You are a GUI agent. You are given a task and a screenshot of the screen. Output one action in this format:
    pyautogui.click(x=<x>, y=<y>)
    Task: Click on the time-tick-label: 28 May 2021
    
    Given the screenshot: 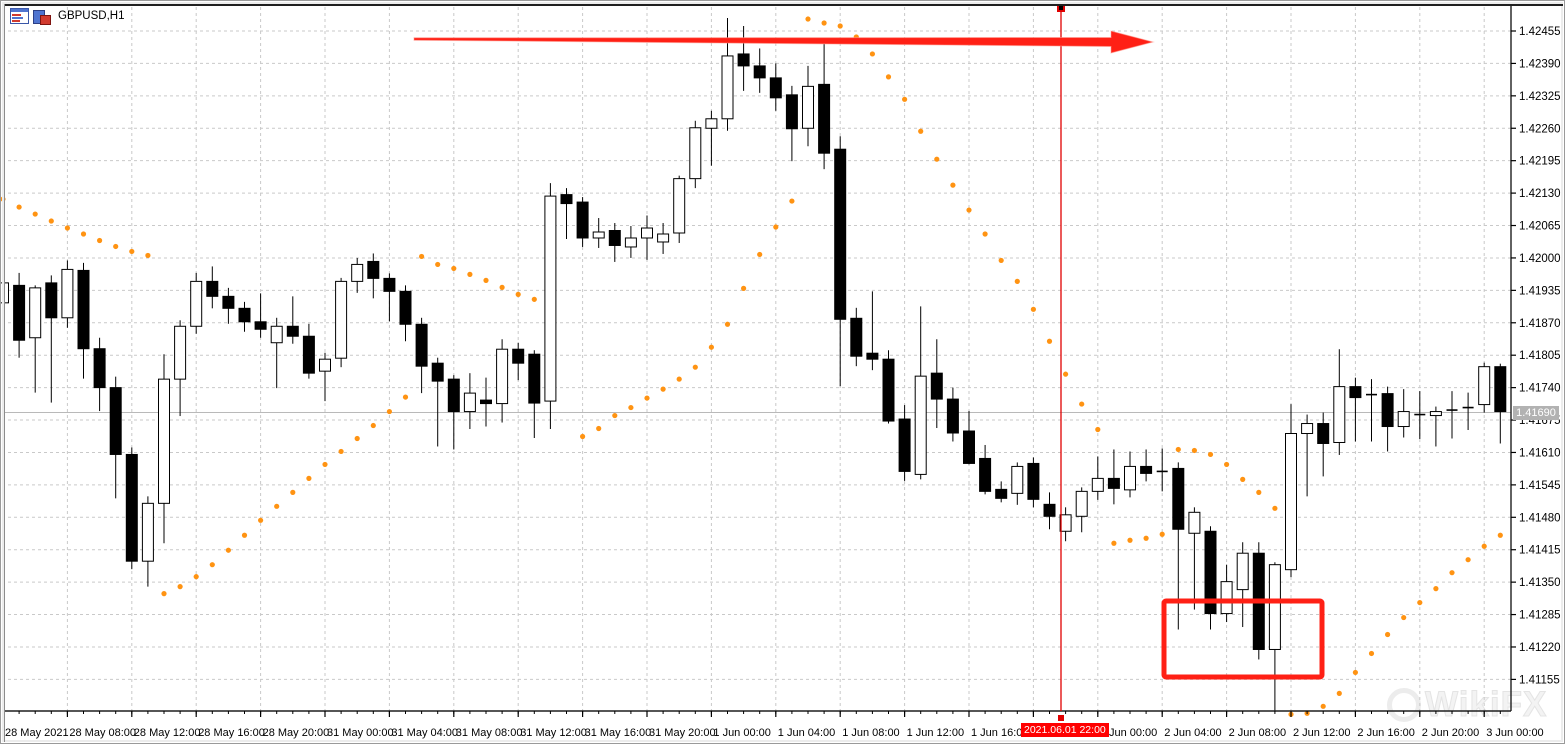 What is the action you would take?
    pyautogui.click(x=37, y=733)
    